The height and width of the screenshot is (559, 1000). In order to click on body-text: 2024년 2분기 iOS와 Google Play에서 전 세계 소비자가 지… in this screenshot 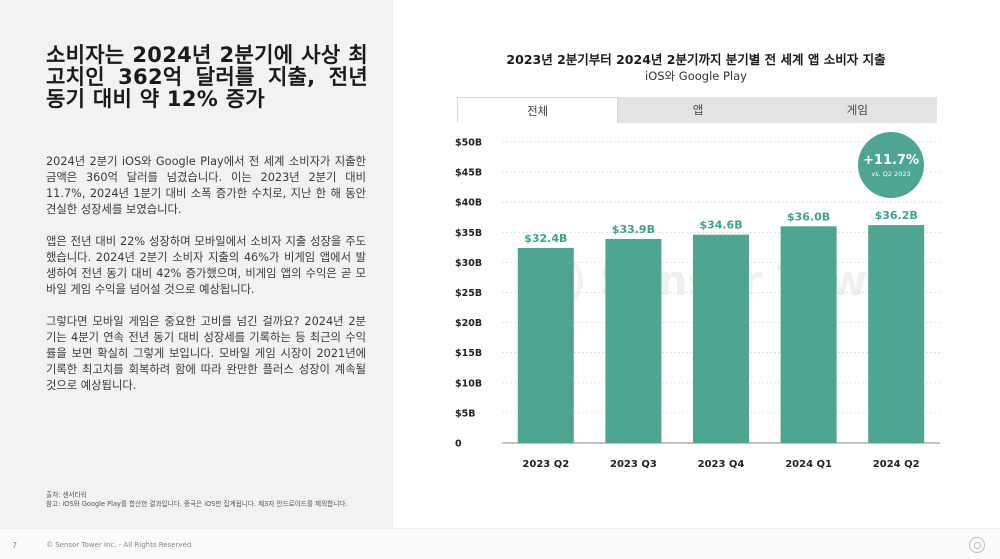, I will do `click(206, 282)`.